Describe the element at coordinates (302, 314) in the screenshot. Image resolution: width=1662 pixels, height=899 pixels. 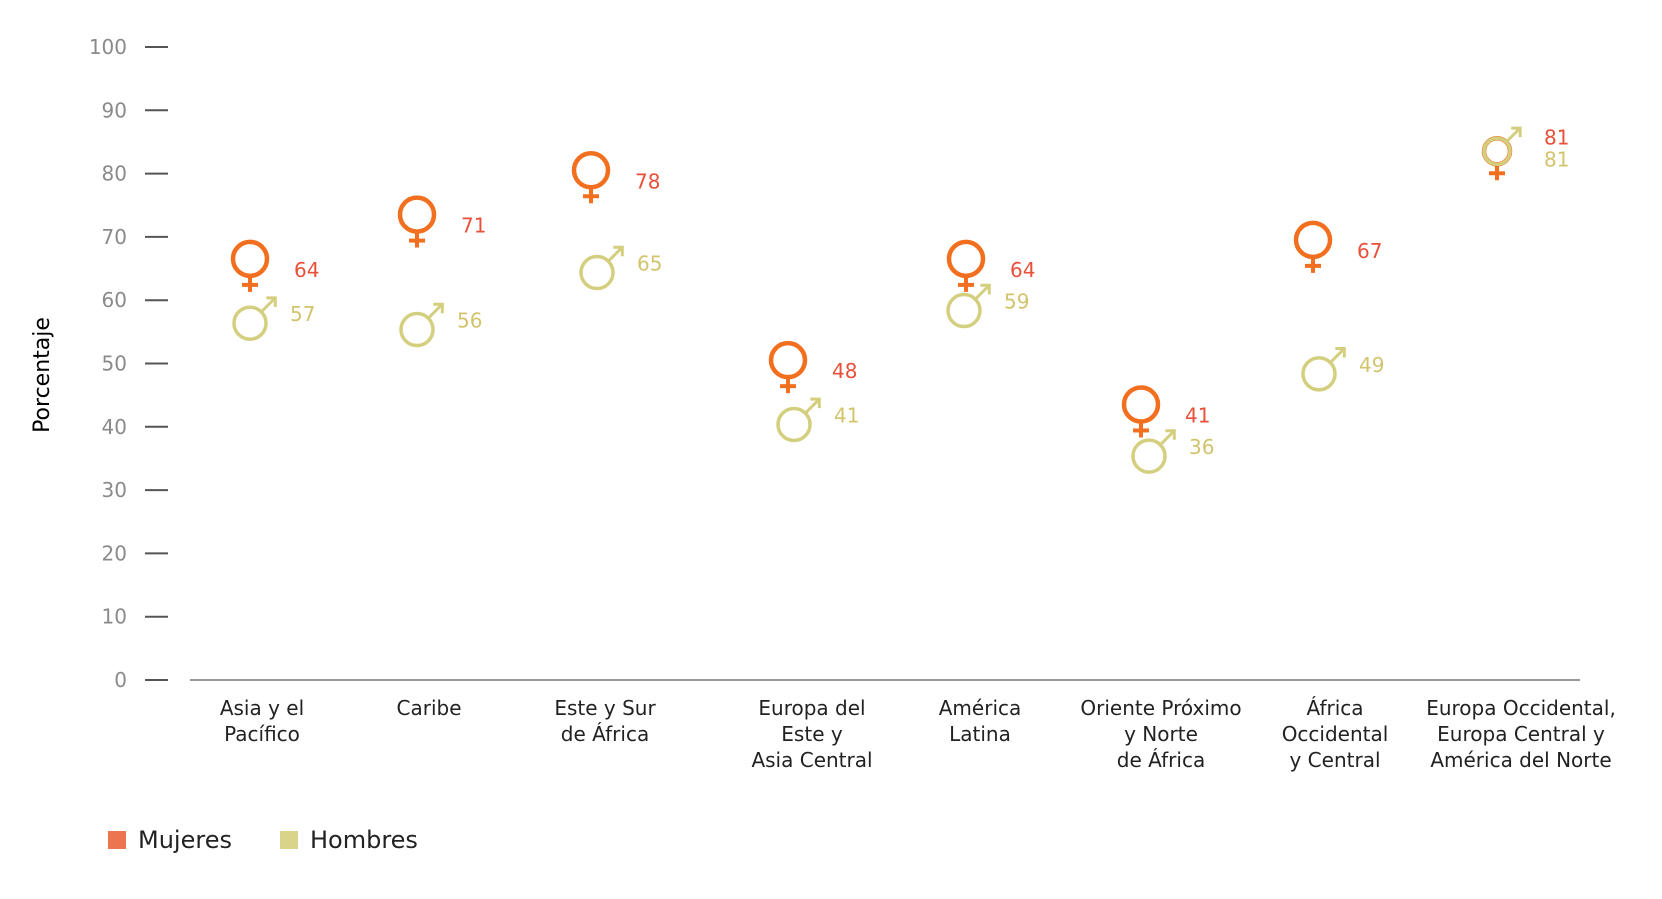
I see `value-label-hombres: 57` at that location.